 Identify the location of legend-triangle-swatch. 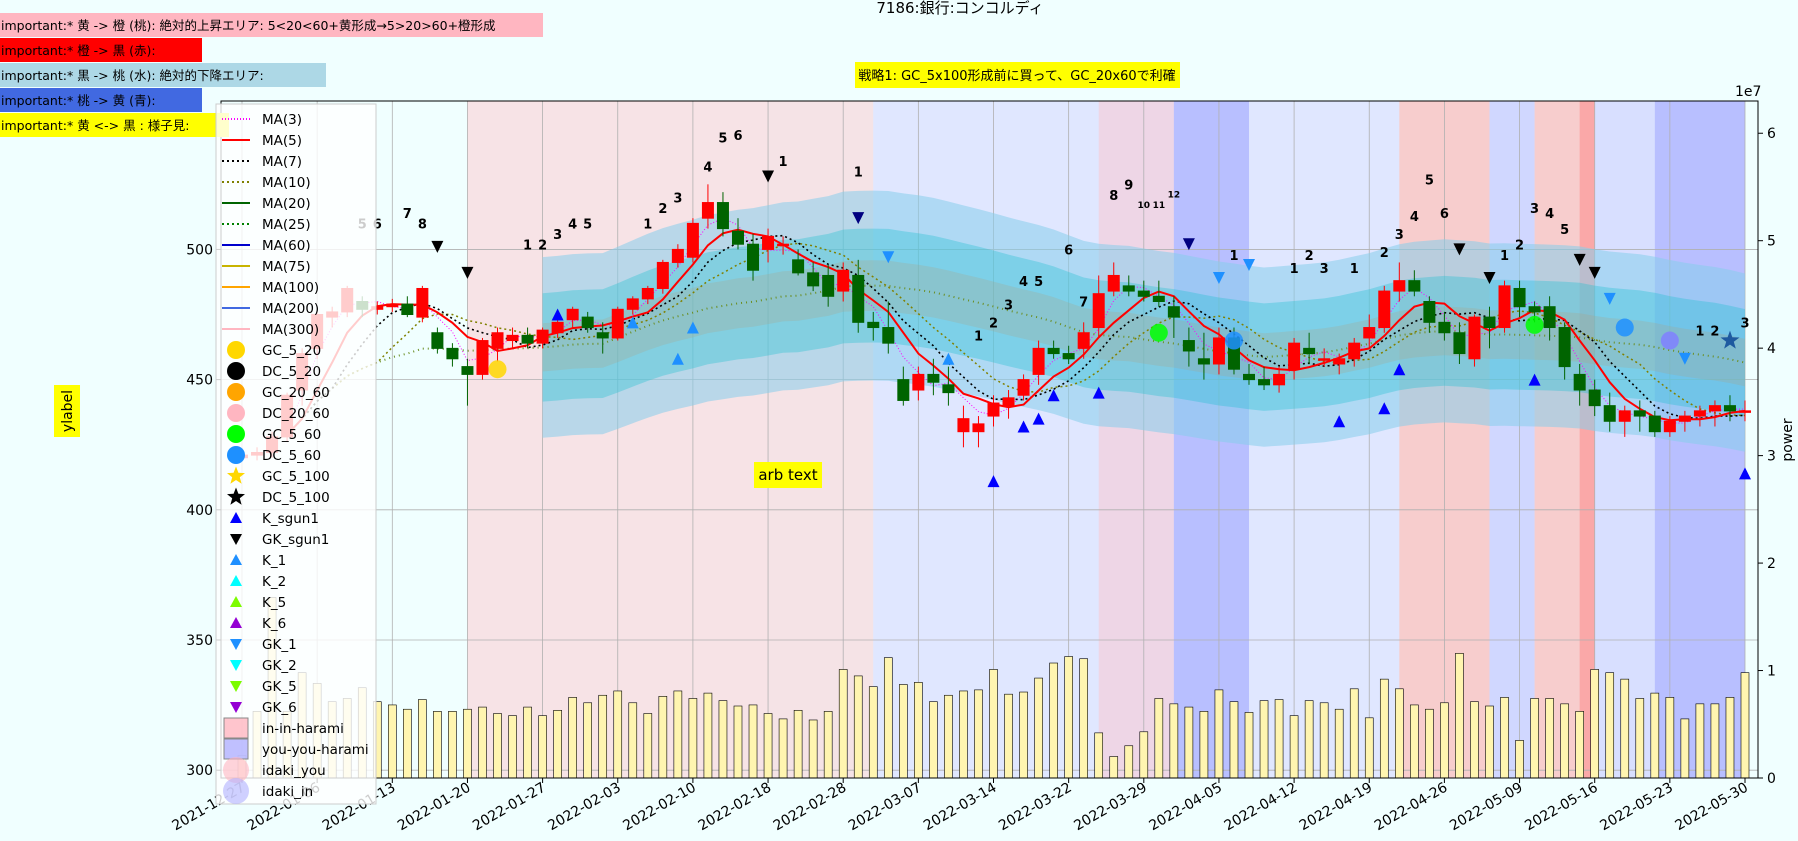
(236, 622).